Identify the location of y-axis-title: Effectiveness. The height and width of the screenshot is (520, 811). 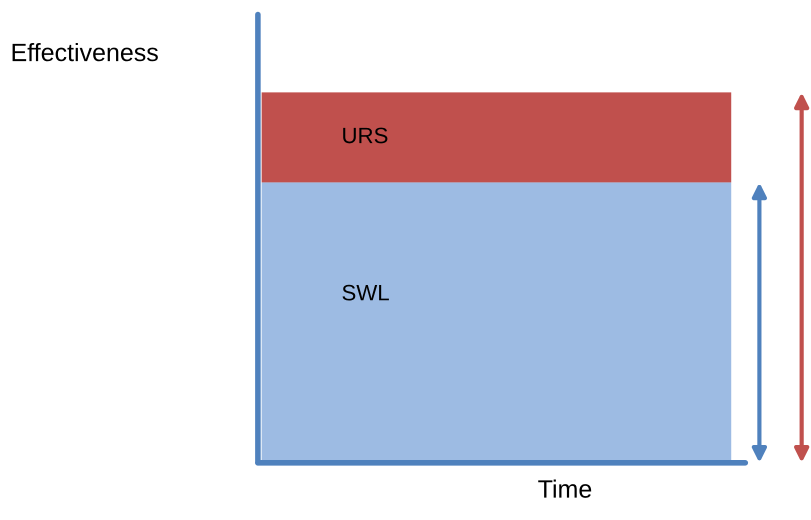
(85, 52).